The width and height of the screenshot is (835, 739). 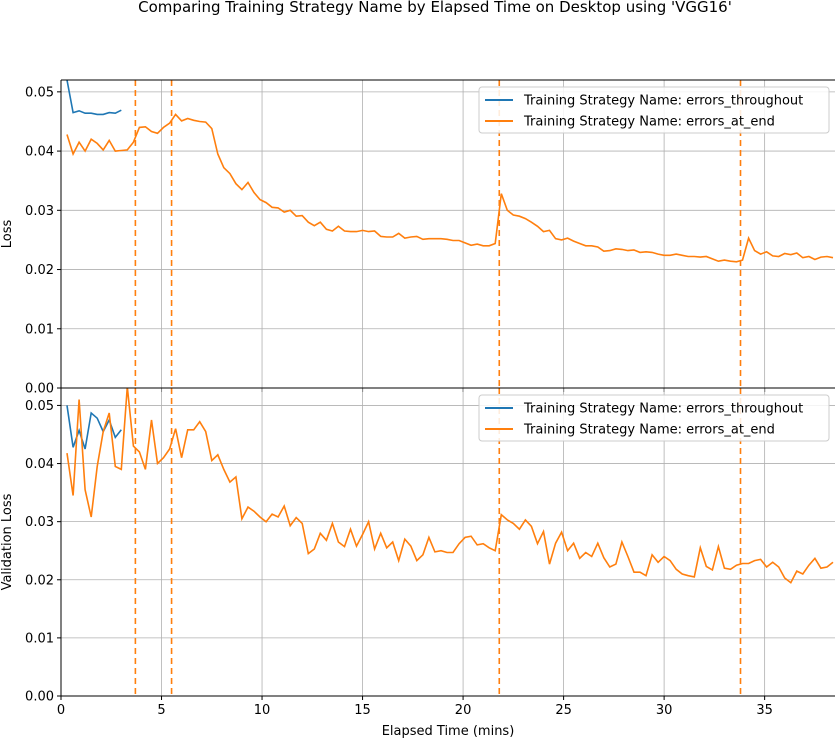 I want to click on series-line-errors_throughout, so click(x=94, y=98).